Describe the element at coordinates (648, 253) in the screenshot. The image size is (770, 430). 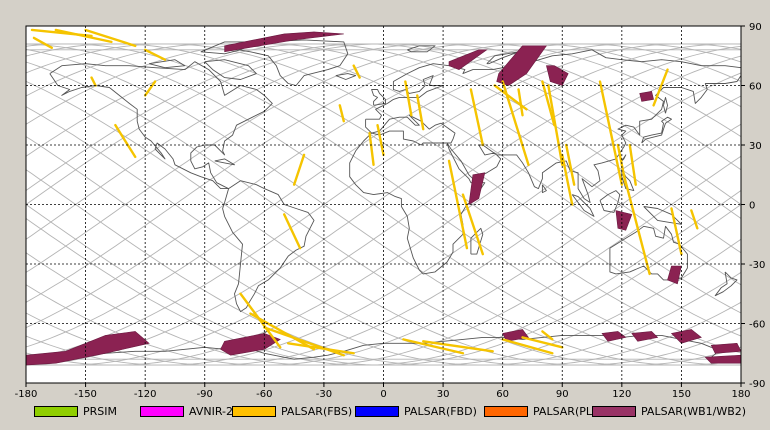
I see `coastline-australia` at that location.